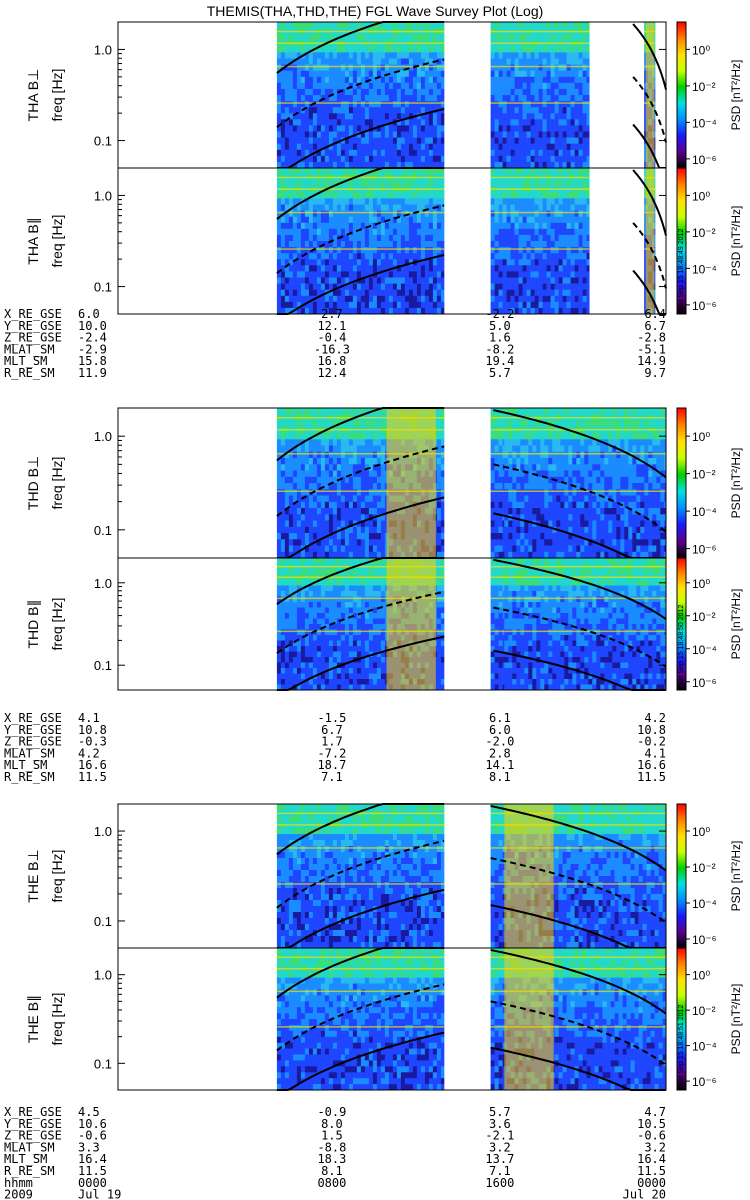  I want to click on y-axis-label: freq [Hz], so click(57, 876).